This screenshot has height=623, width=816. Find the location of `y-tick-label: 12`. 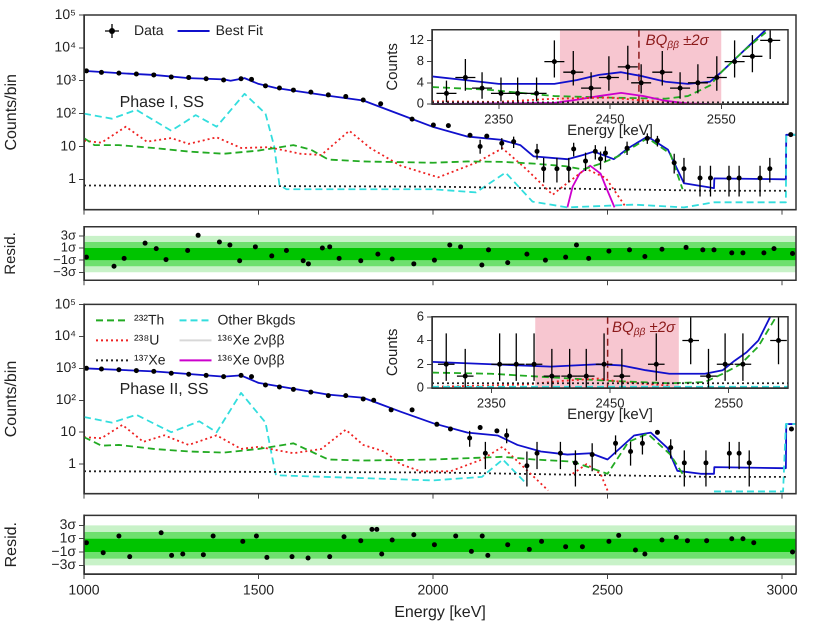

y-tick-label: 12 is located at coordinates (417, 39).